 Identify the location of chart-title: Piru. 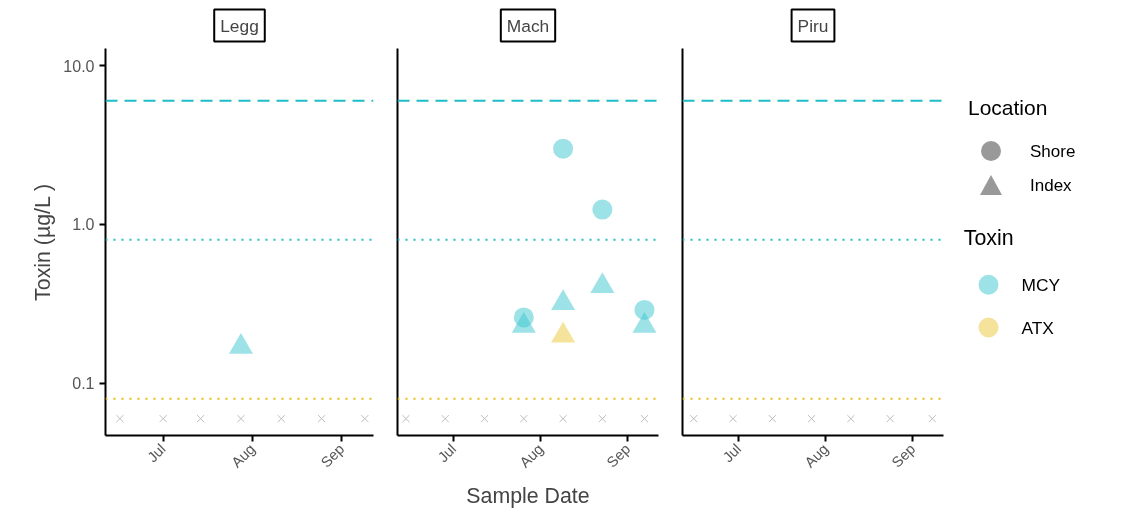
(813, 25).